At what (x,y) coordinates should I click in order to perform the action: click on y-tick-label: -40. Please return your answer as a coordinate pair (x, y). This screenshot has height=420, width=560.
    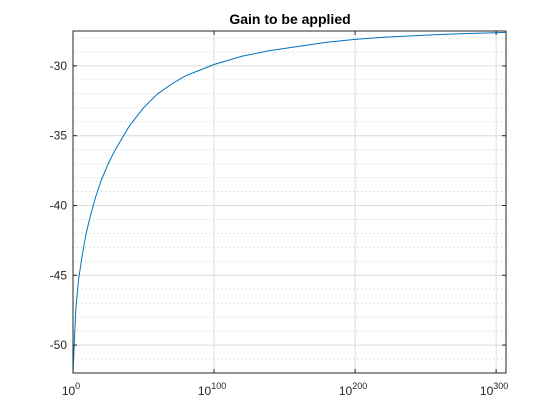
    Looking at the image, I should click on (59, 205).